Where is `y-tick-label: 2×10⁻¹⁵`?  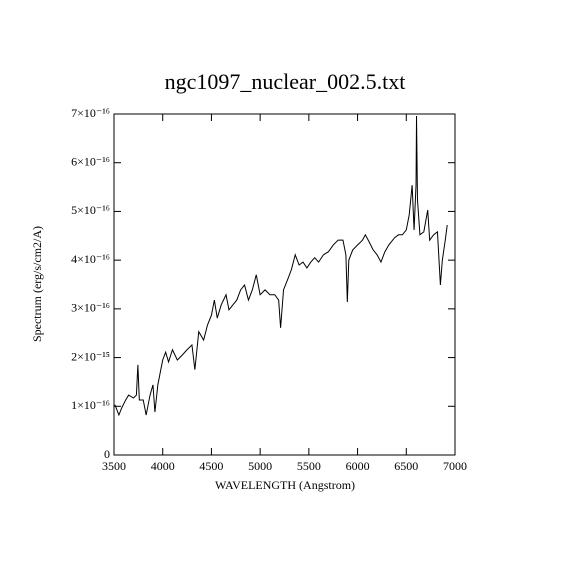 y-tick-label: 2×10⁻¹⁵ is located at coordinates (90, 356).